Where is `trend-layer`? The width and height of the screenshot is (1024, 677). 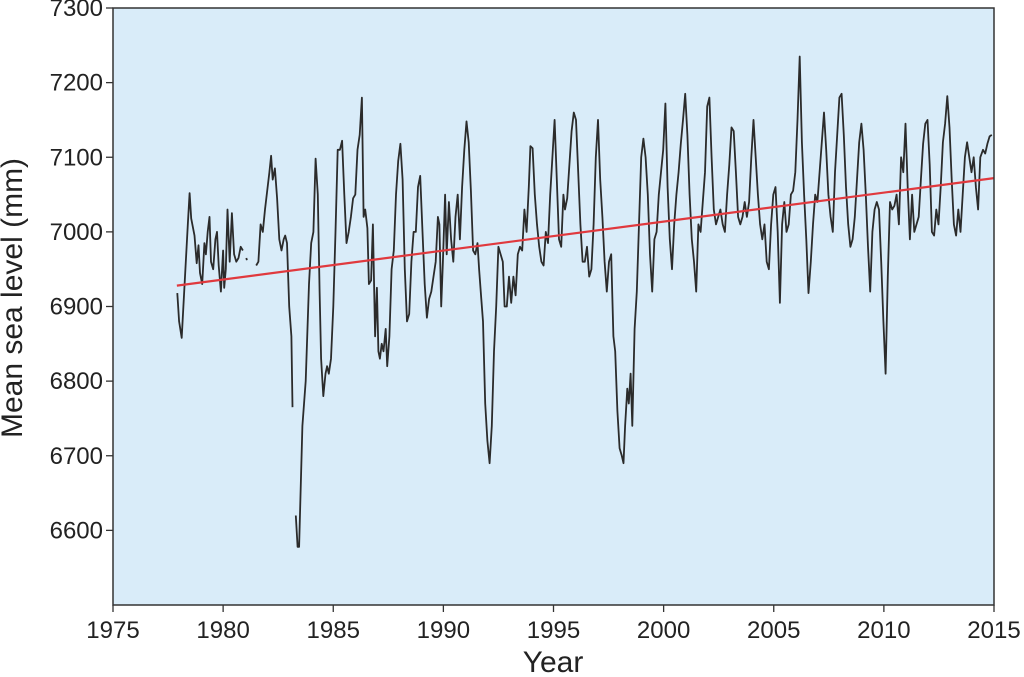
trend-layer is located at coordinates (585, 232).